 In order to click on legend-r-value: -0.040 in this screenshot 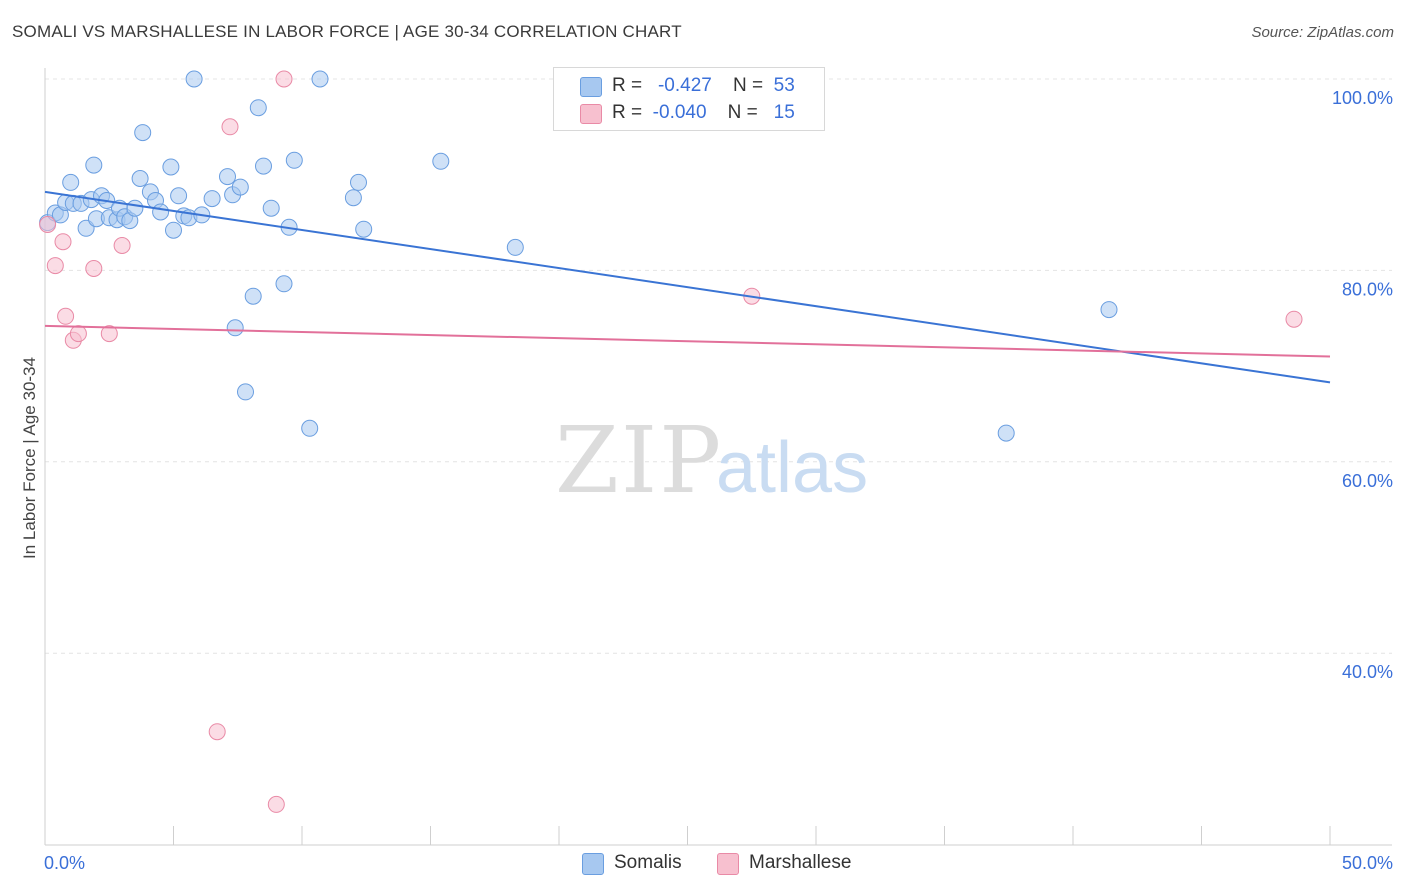, I will do `click(679, 112)`.